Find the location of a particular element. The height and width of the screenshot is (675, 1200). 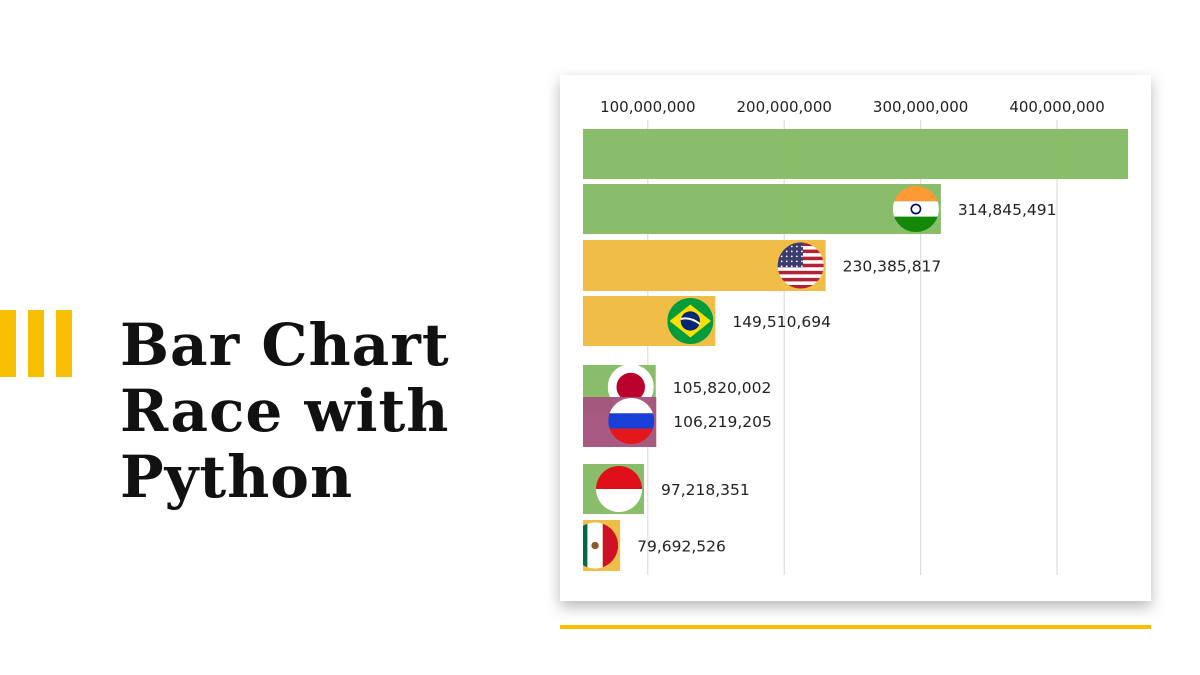

mexico-flag-icon is located at coordinates (601, 545).